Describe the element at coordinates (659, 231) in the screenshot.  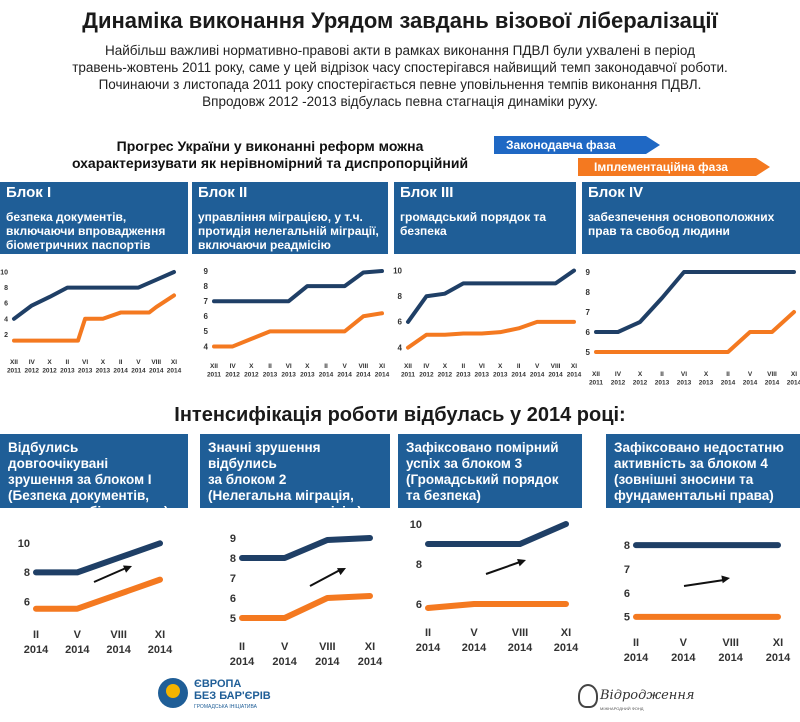
I see `block-description-line: прав та свобод людини` at that location.